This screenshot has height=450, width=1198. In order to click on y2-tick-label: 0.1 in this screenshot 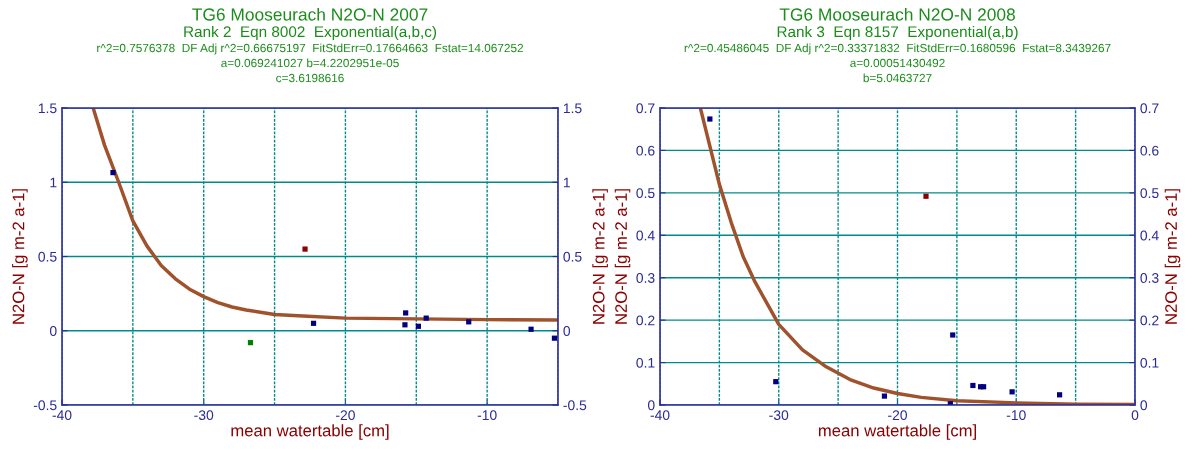, I will do `click(1149, 362)`.